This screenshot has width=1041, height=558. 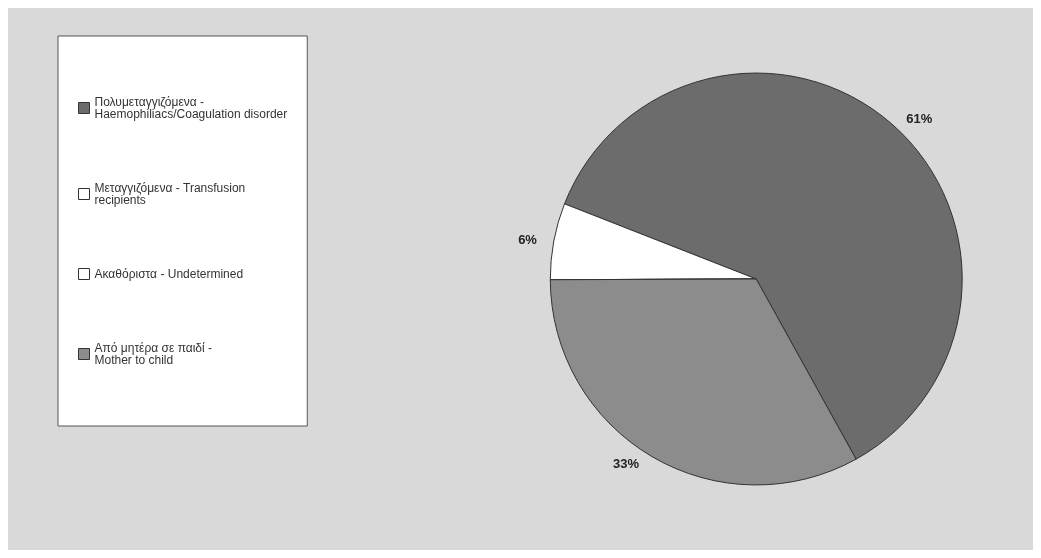 What do you see at coordinates (626, 464) in the screenshot?
I see `data-label: 33%` at bounding box center [626, 464].